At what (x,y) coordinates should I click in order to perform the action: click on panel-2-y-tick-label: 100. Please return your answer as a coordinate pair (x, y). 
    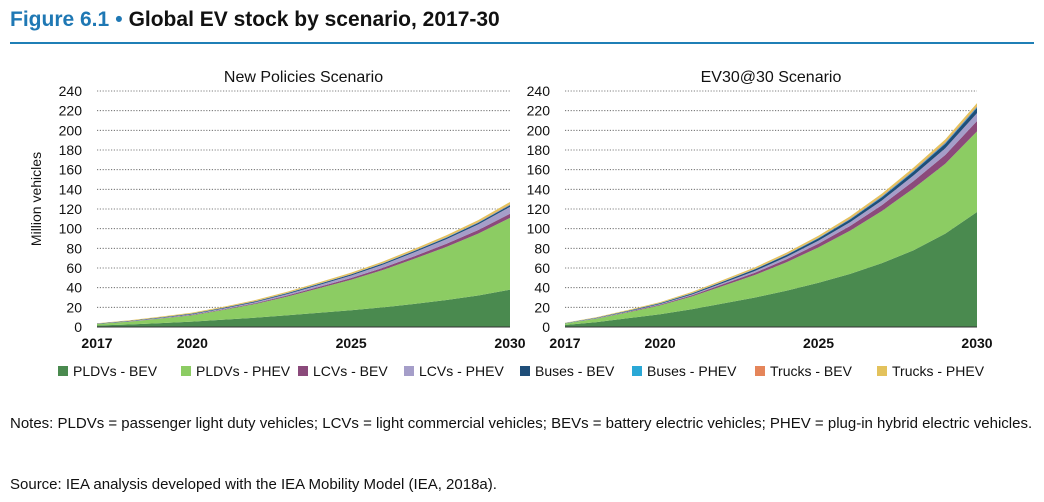
    Looking at the image, I should click on (539, 229).